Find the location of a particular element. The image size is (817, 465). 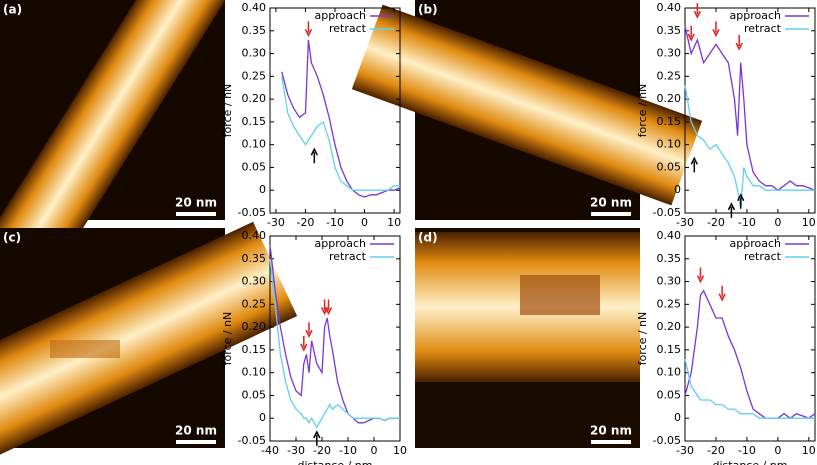

panel-label: (b) is located at coordinates (428, 10).